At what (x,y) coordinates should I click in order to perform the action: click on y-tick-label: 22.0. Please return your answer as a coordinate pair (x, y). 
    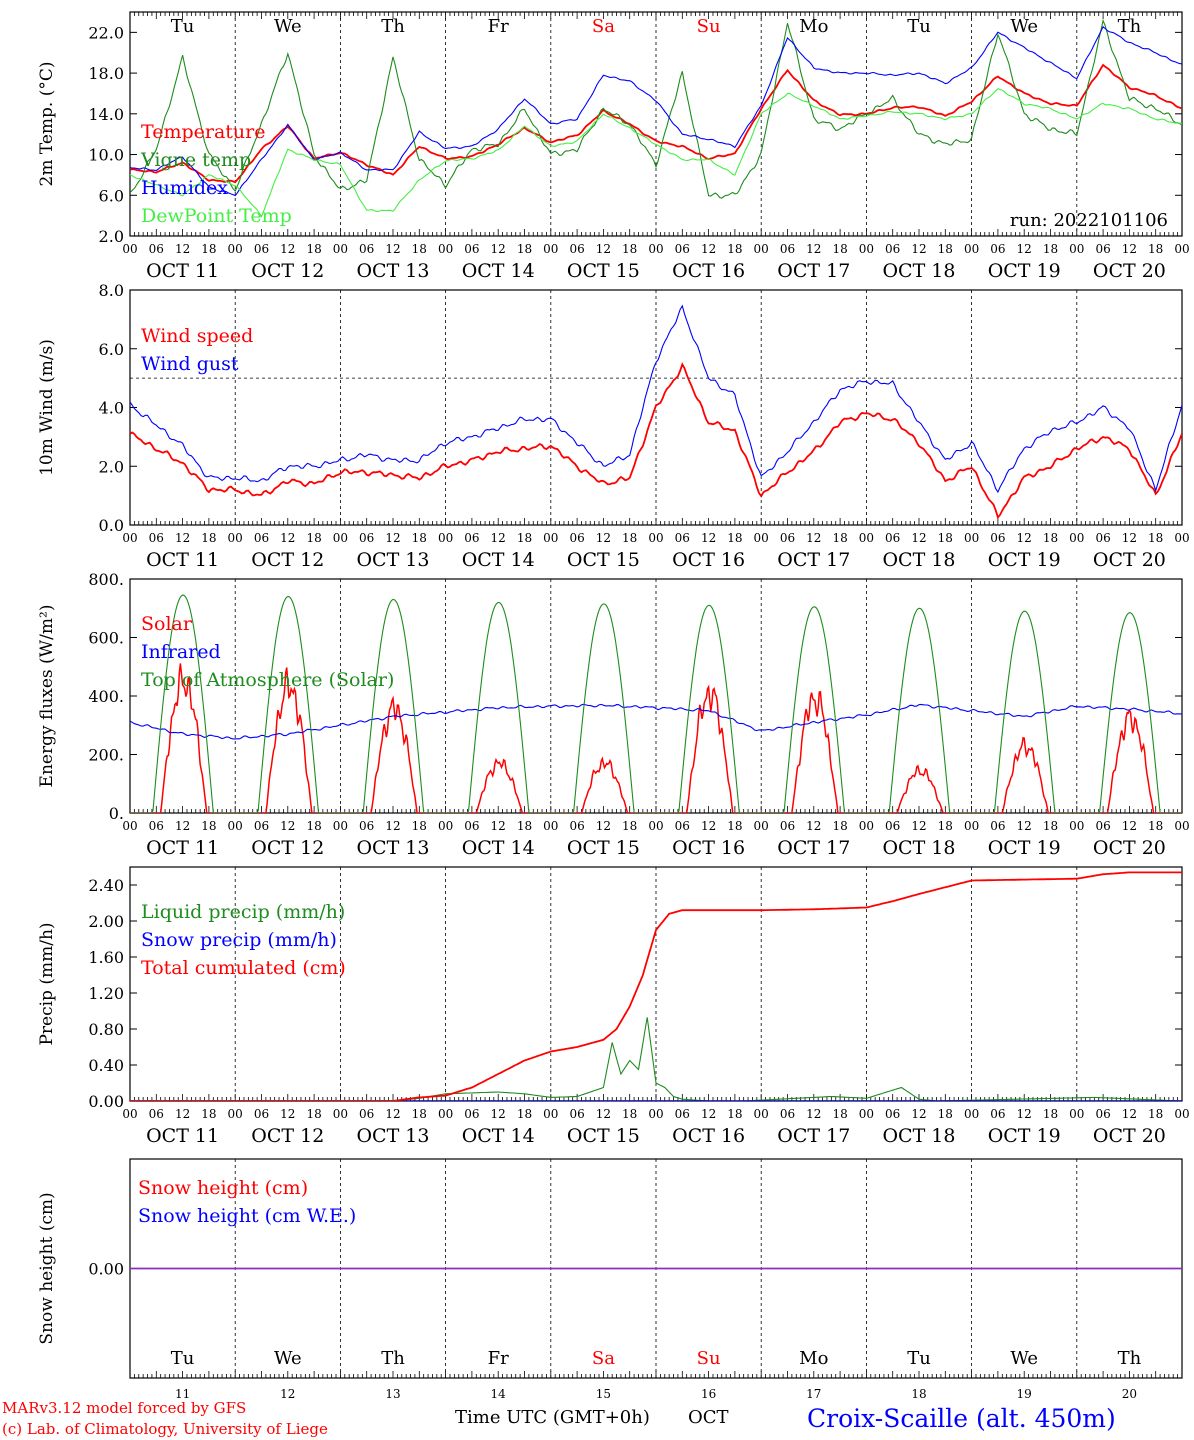
    Looking at the image, I should click on (106, 32).